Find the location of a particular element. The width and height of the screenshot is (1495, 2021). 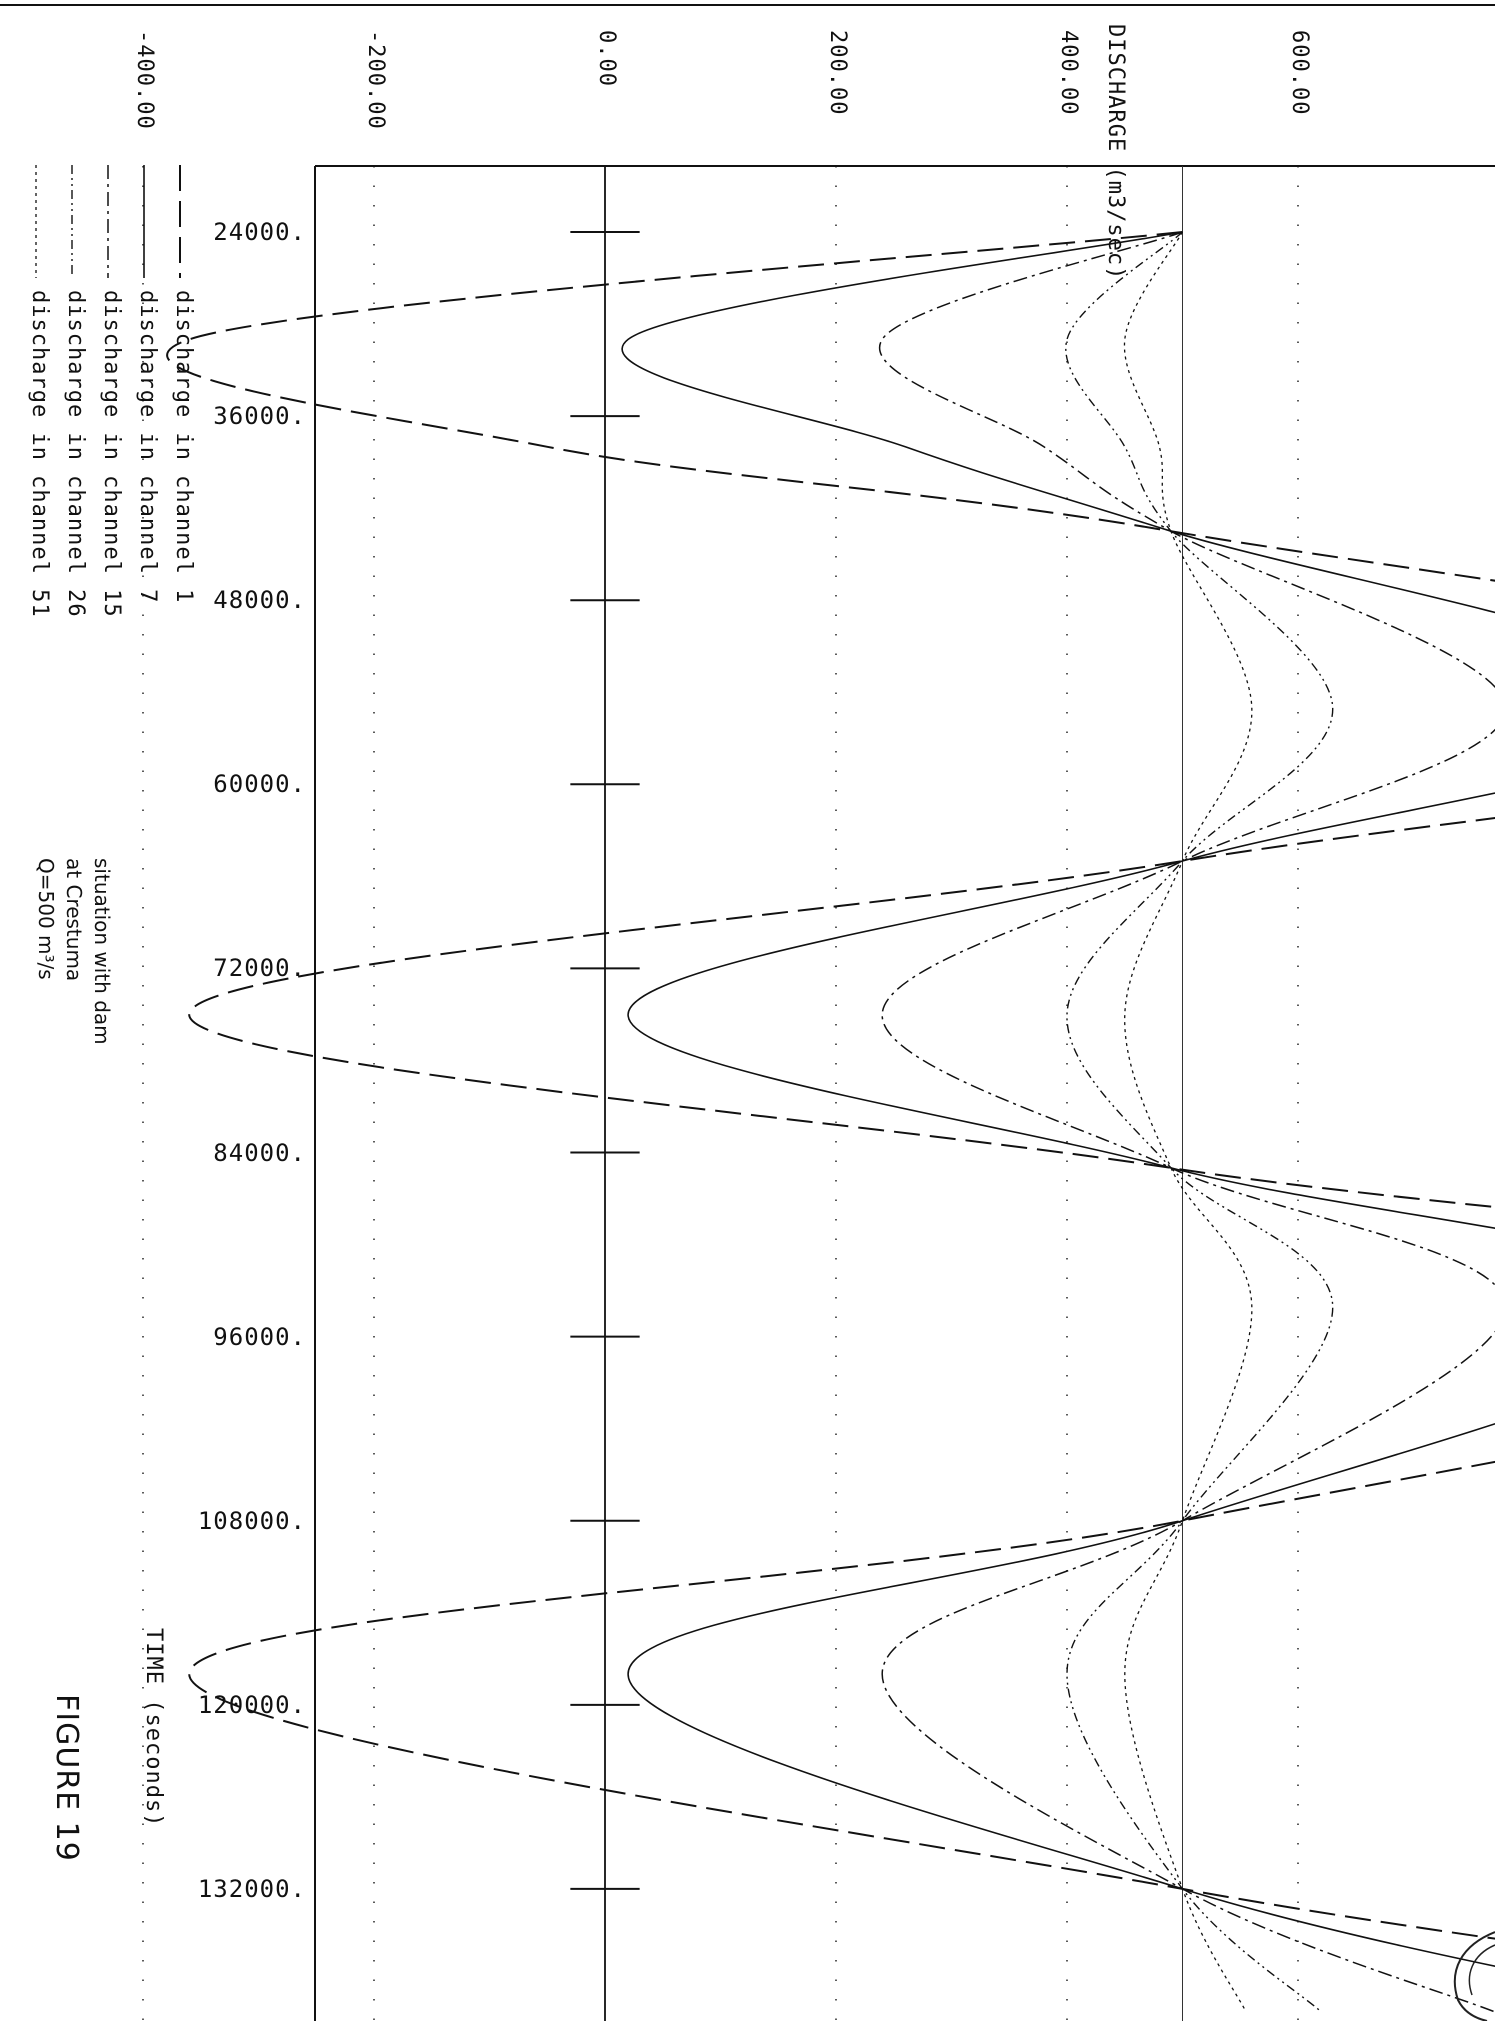

legend-entry-channel-1: discharge in channel 1 is located at coordinates (183, 447).